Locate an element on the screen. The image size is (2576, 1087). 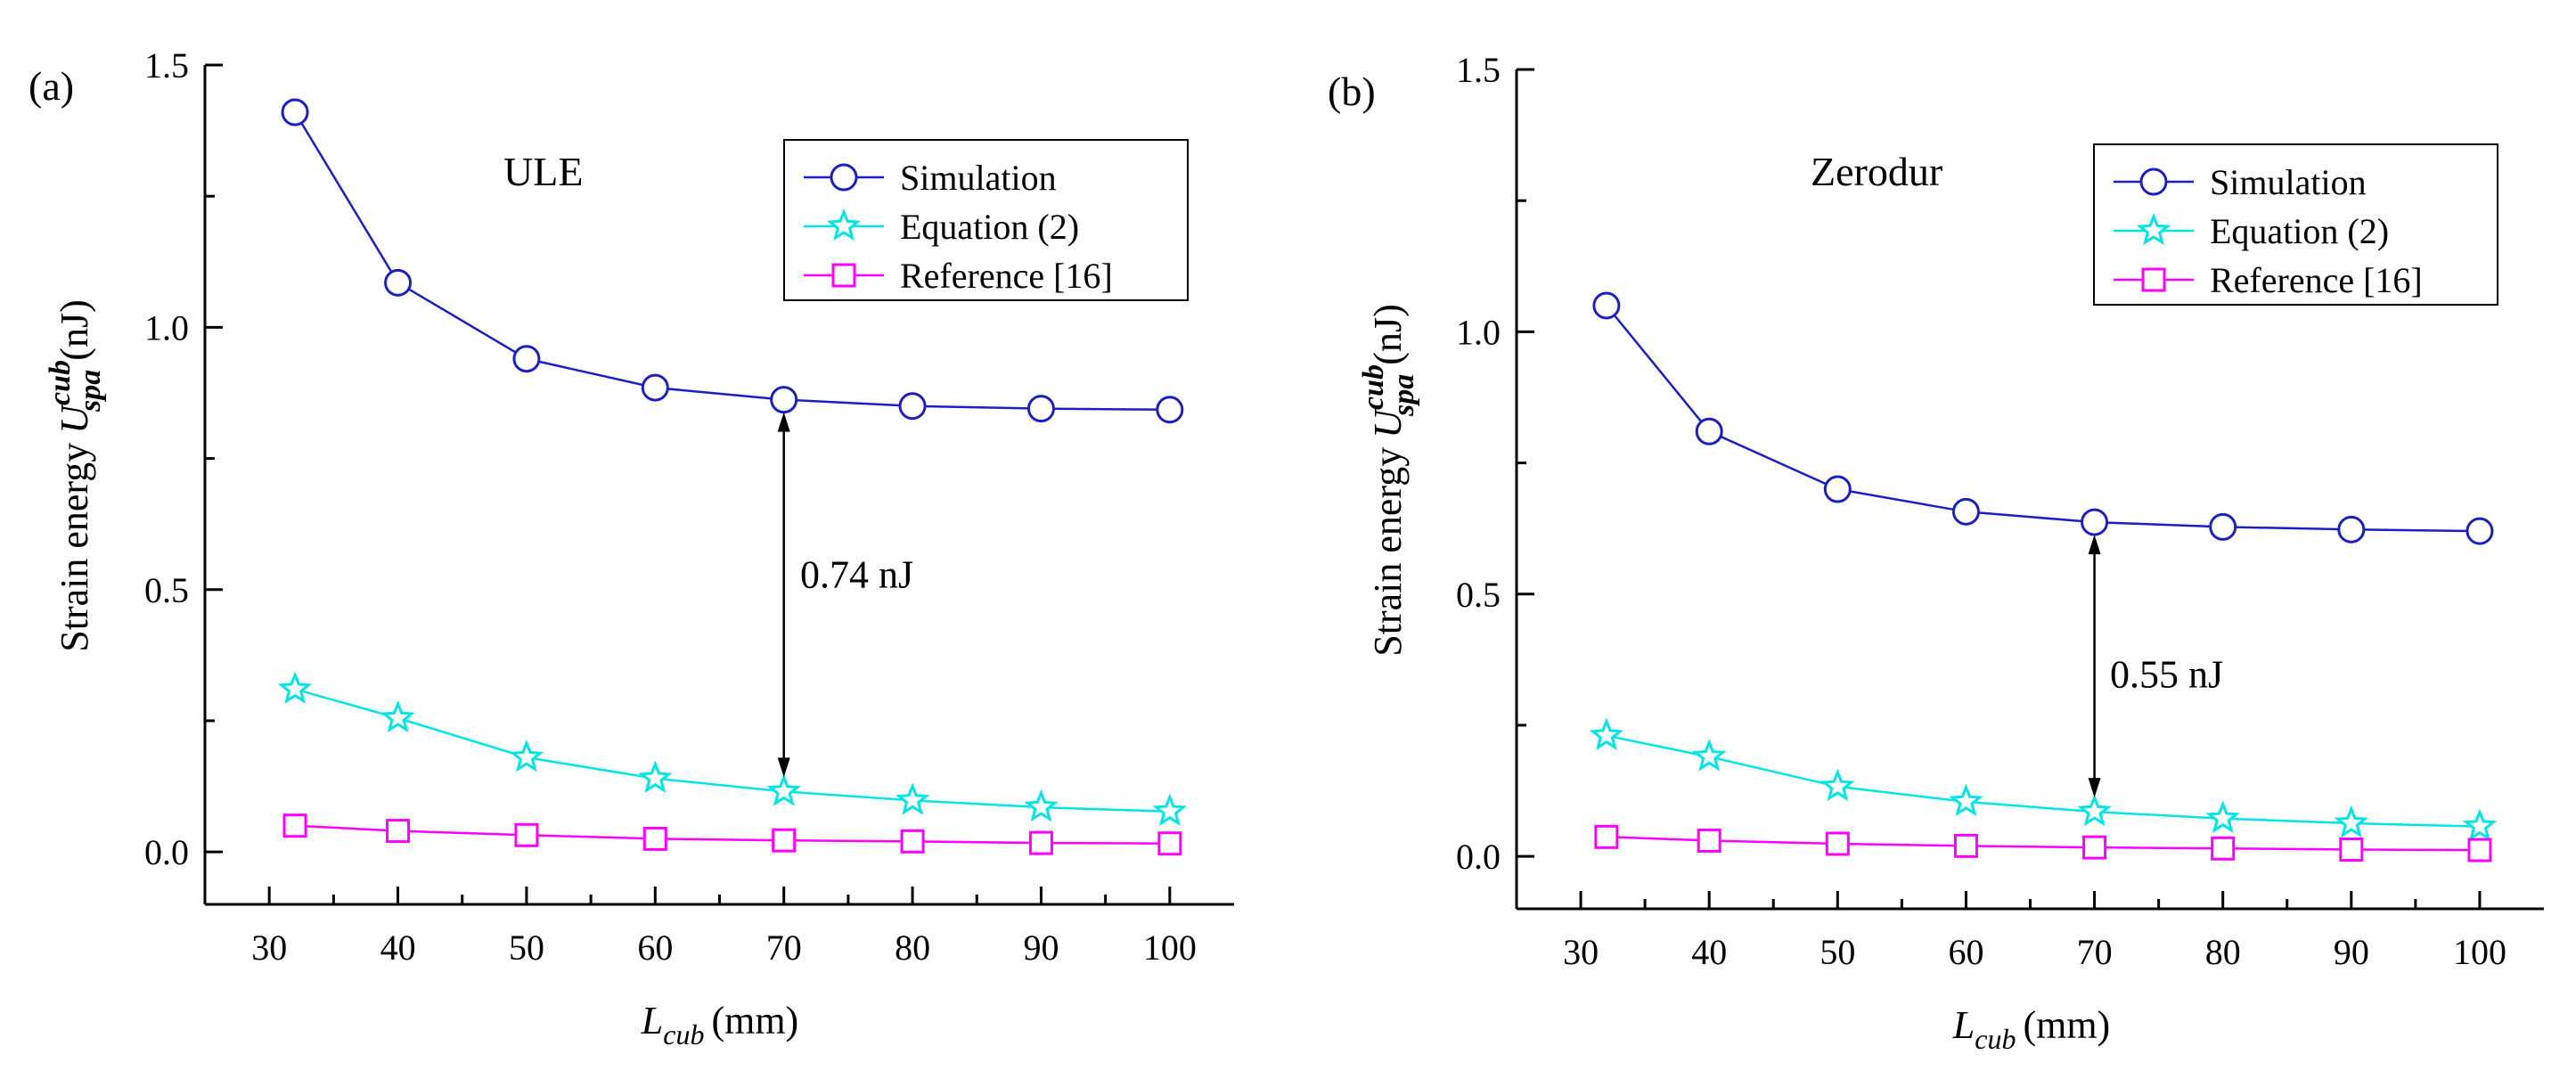
y-tick-label: 1.5 is located at coordinates (1478, 70).